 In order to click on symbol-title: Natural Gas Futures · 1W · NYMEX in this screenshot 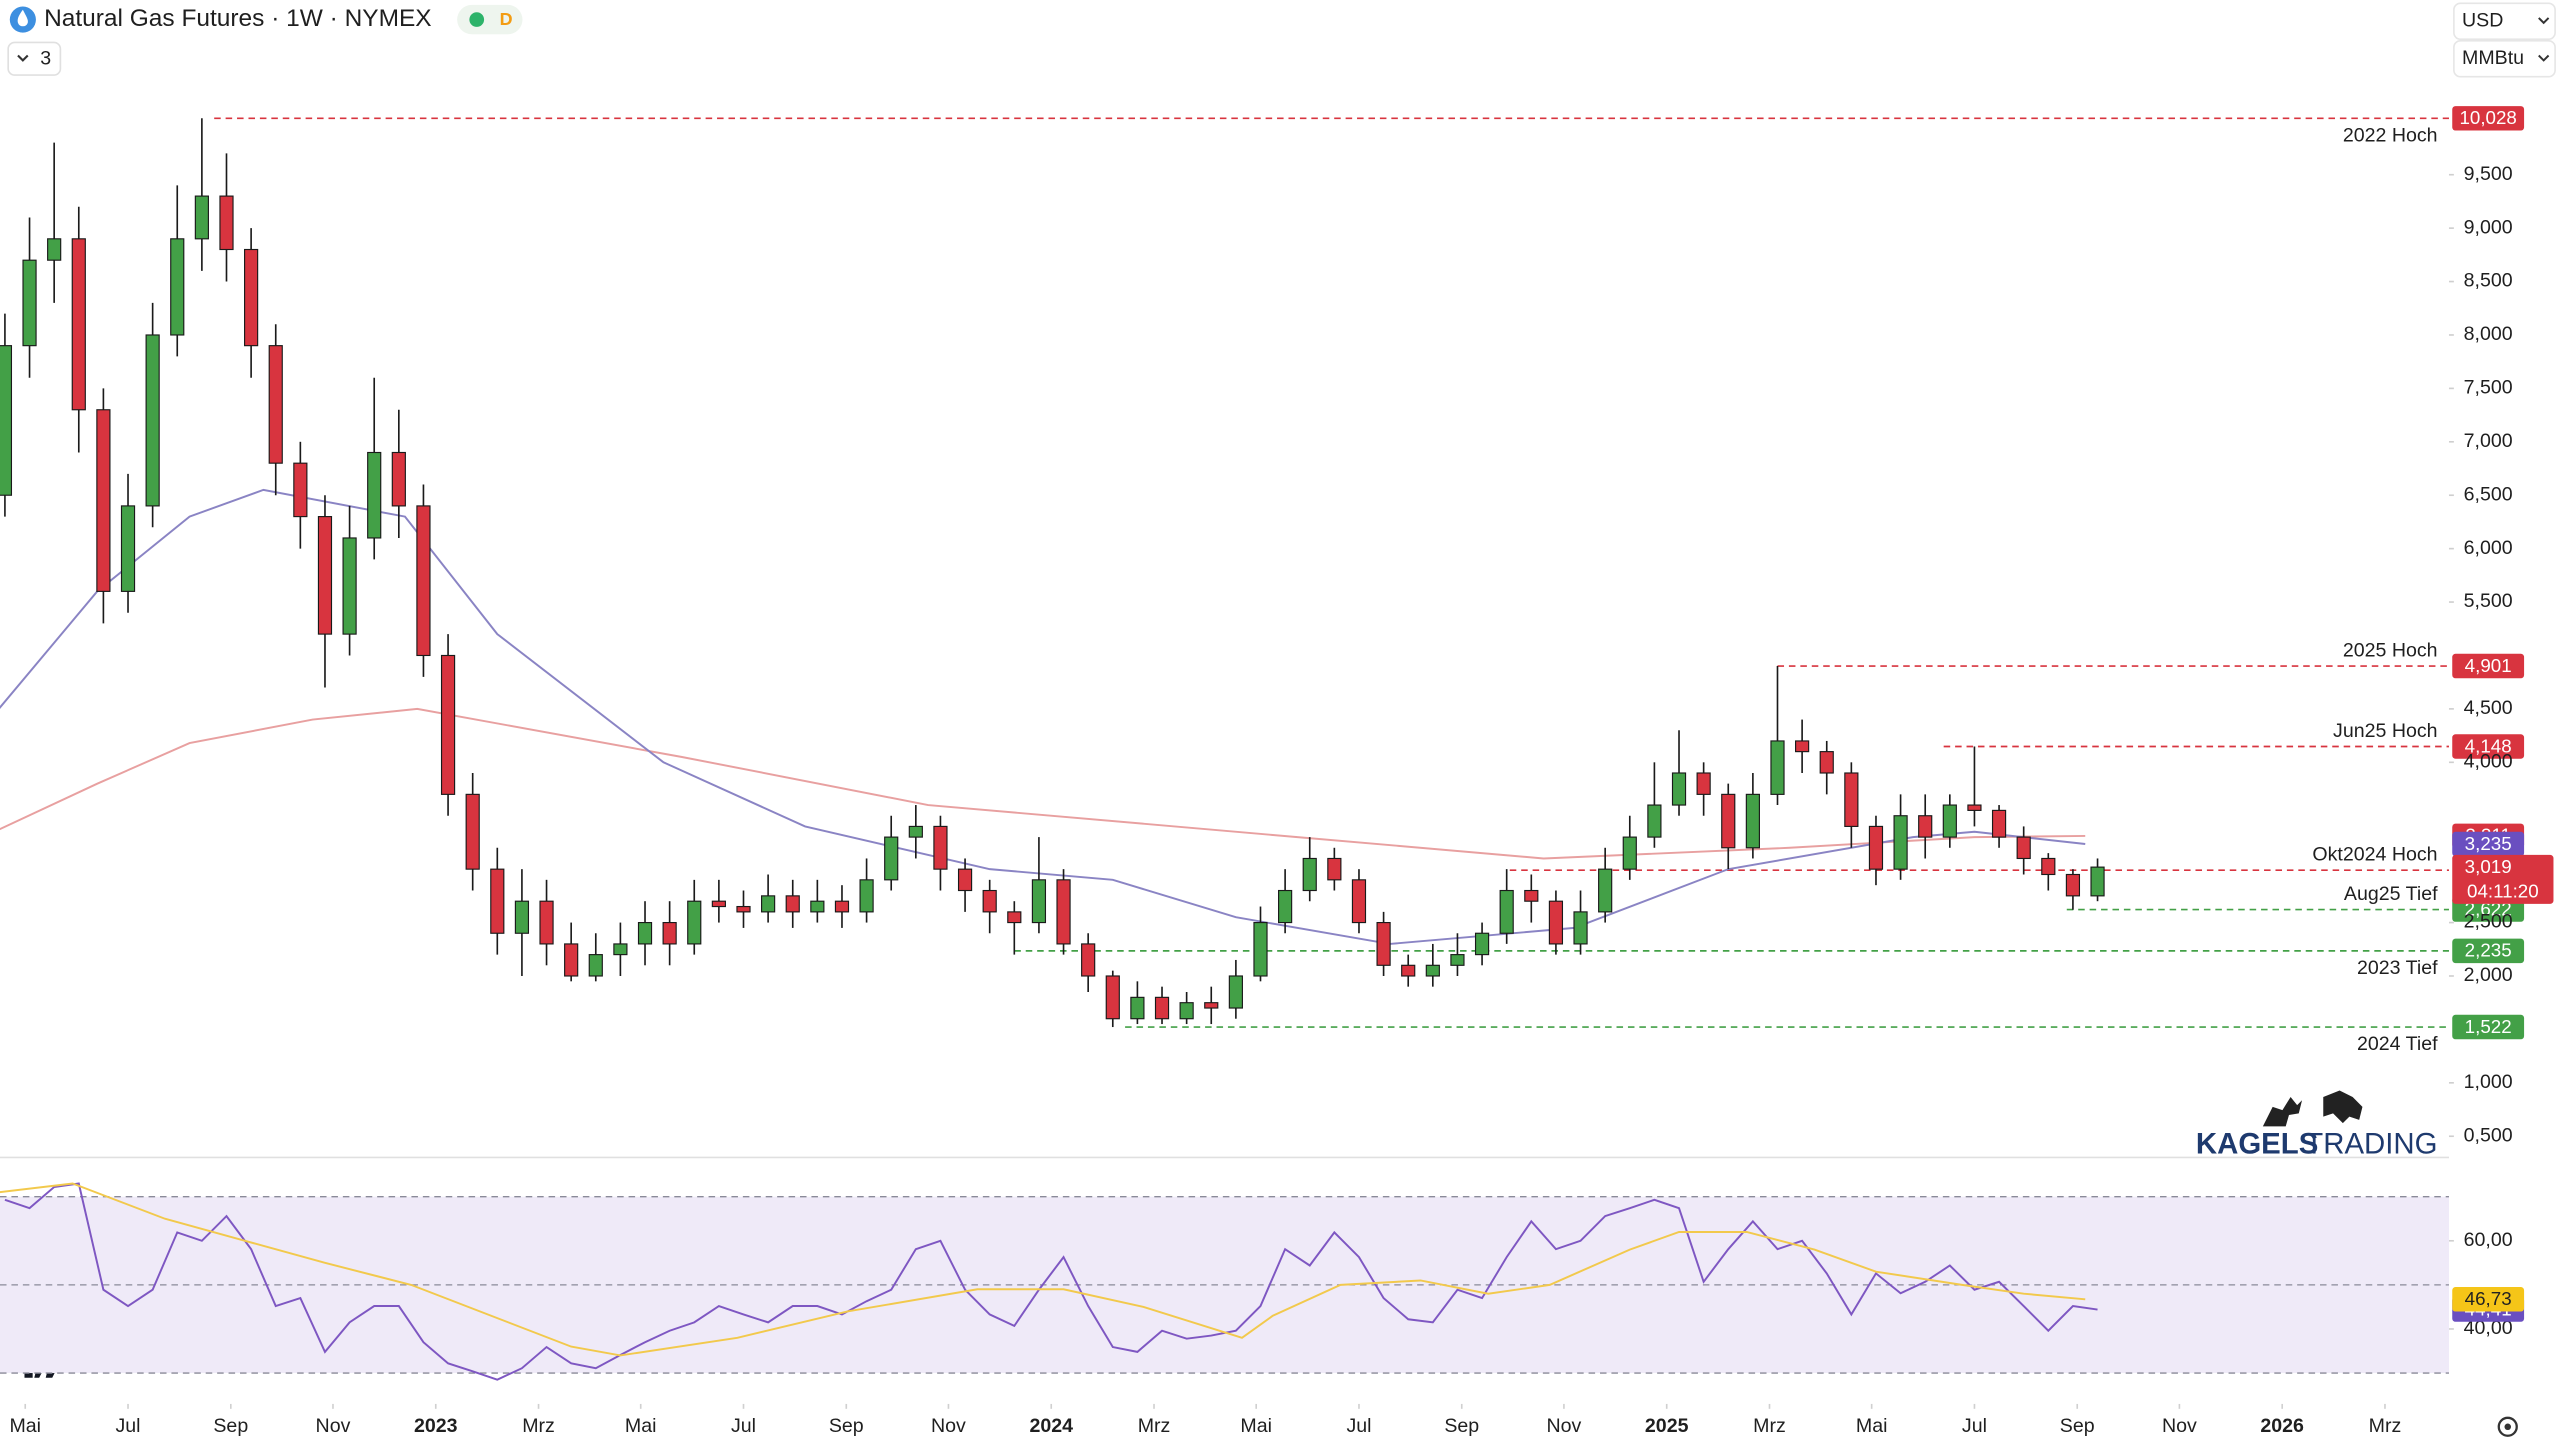, I will do `click(238, 18)`.